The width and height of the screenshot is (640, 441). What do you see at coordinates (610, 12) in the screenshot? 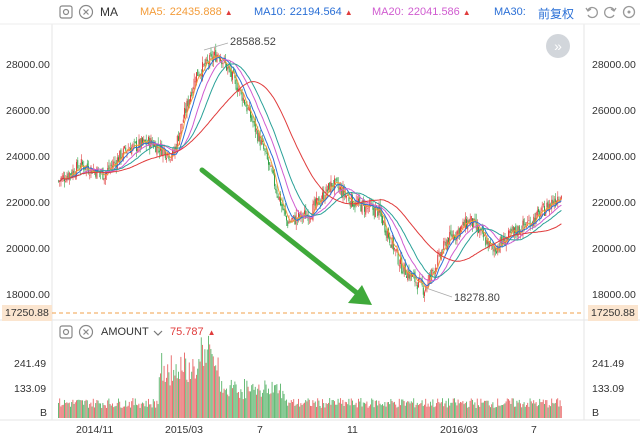
I see `redo-icon` at bounding box center [610, 12].